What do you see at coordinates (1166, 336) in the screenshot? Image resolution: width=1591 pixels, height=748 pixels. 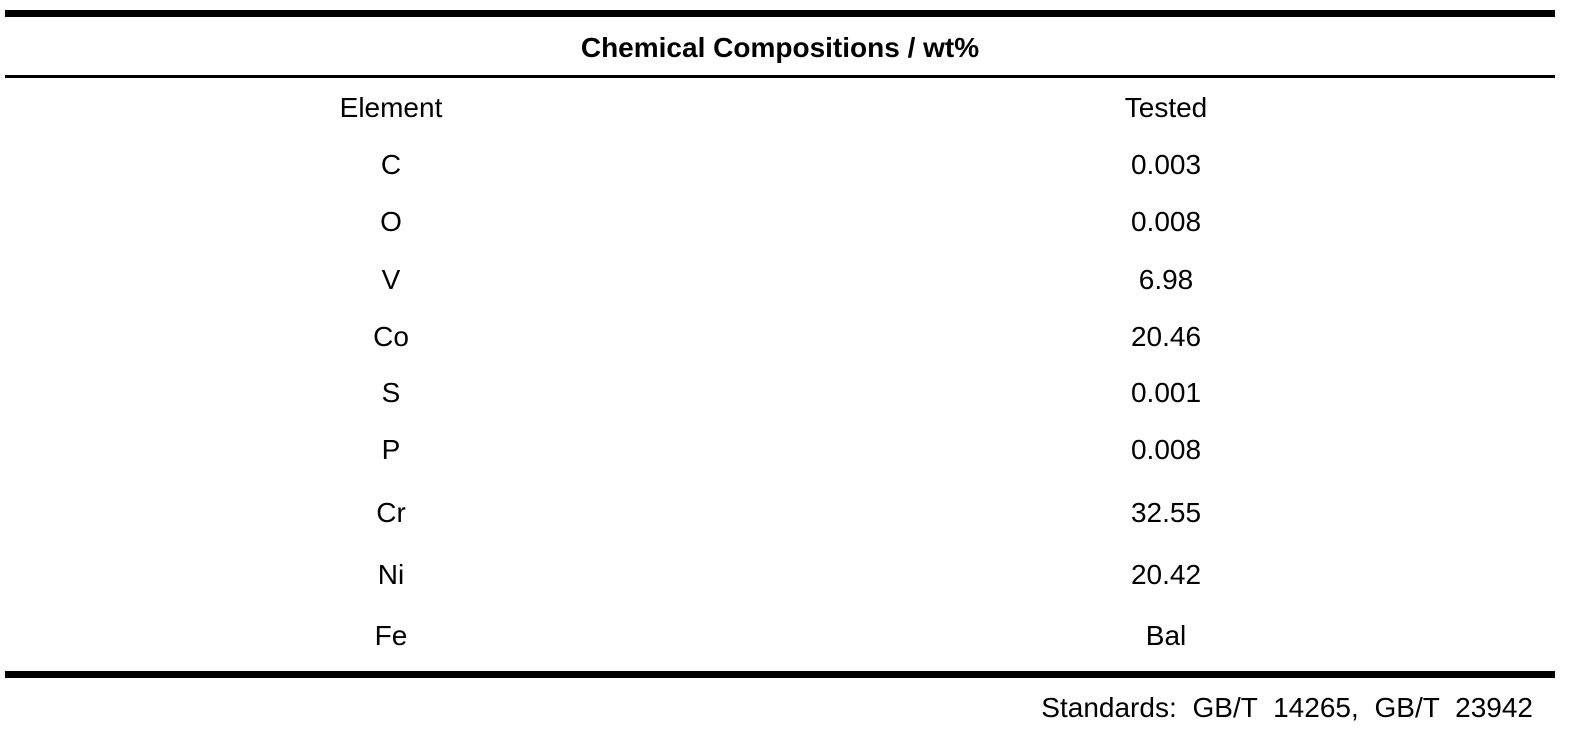 I see `value-cell: 20.46` at bounding box center [1166, 336].